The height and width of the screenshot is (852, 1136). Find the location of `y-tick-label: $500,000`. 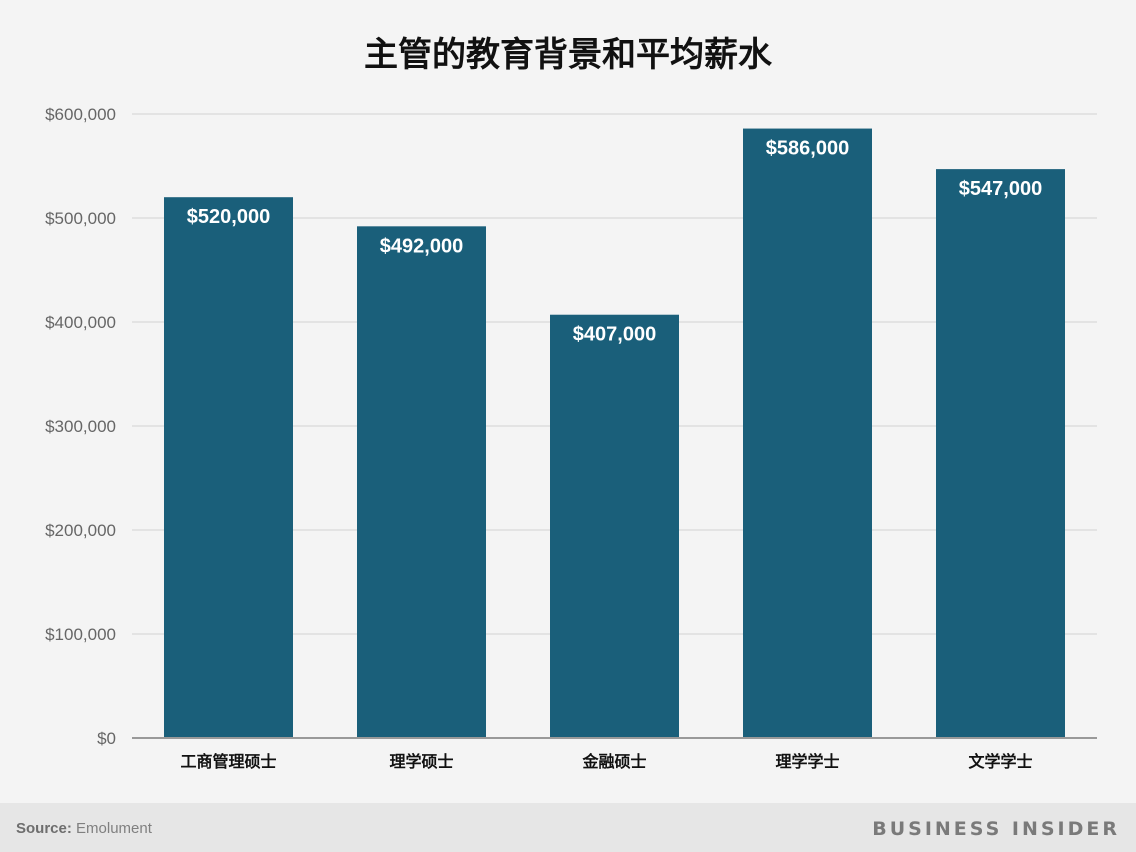

y-tick-label: $500,000 is located at coordinates (80, 218).